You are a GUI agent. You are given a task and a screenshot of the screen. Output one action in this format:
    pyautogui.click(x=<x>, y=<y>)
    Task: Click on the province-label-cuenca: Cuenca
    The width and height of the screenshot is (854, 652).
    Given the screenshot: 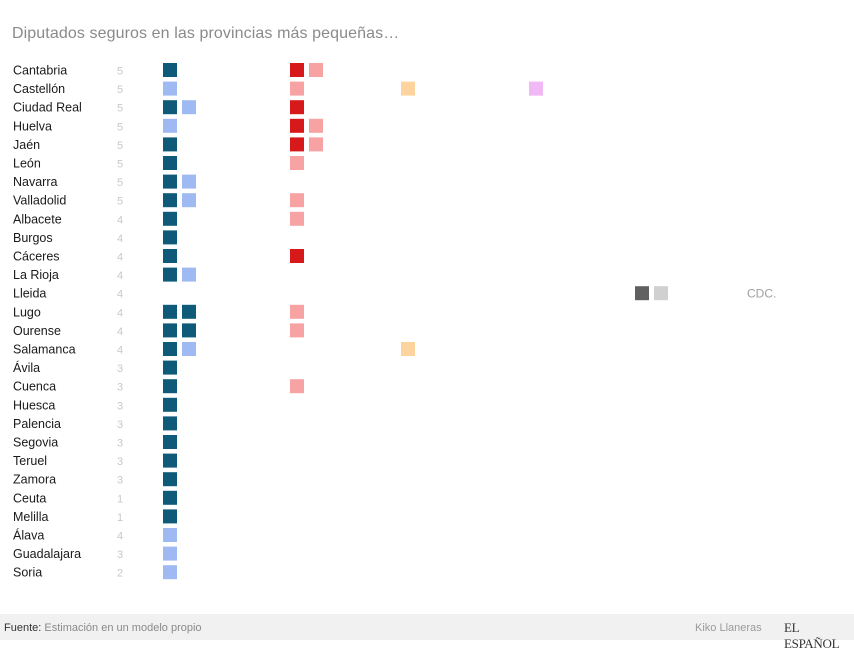 What is the action you would take?
    pyautogui.click(x=34, y=387)
    